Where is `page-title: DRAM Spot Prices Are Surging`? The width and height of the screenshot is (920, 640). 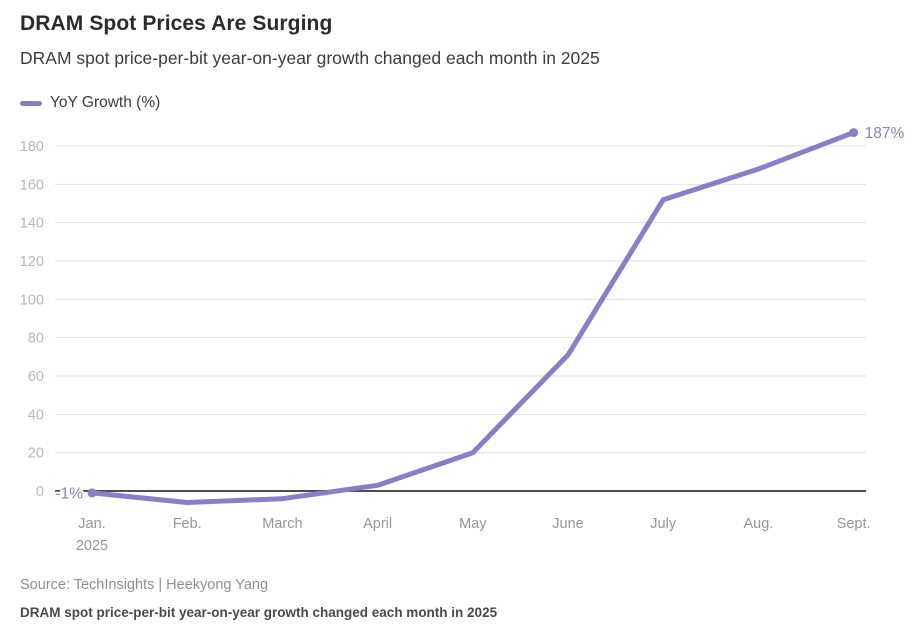 page-title: DRAM Spot Prices Are Surging is located at coordinates (176, 23).